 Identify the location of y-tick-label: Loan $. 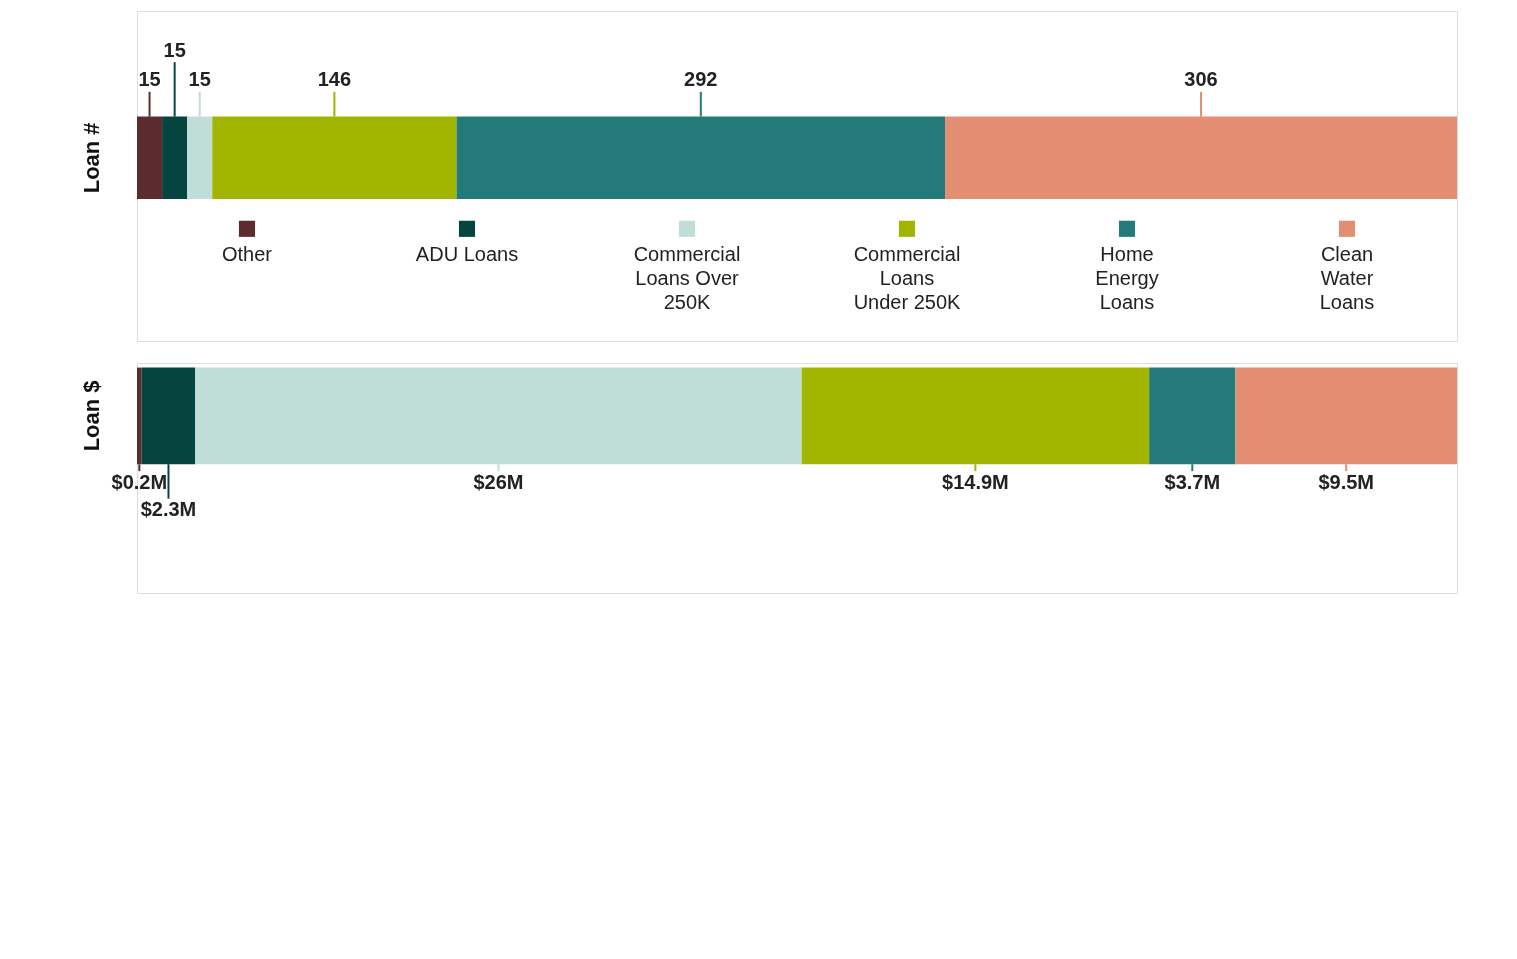
(91, 416).